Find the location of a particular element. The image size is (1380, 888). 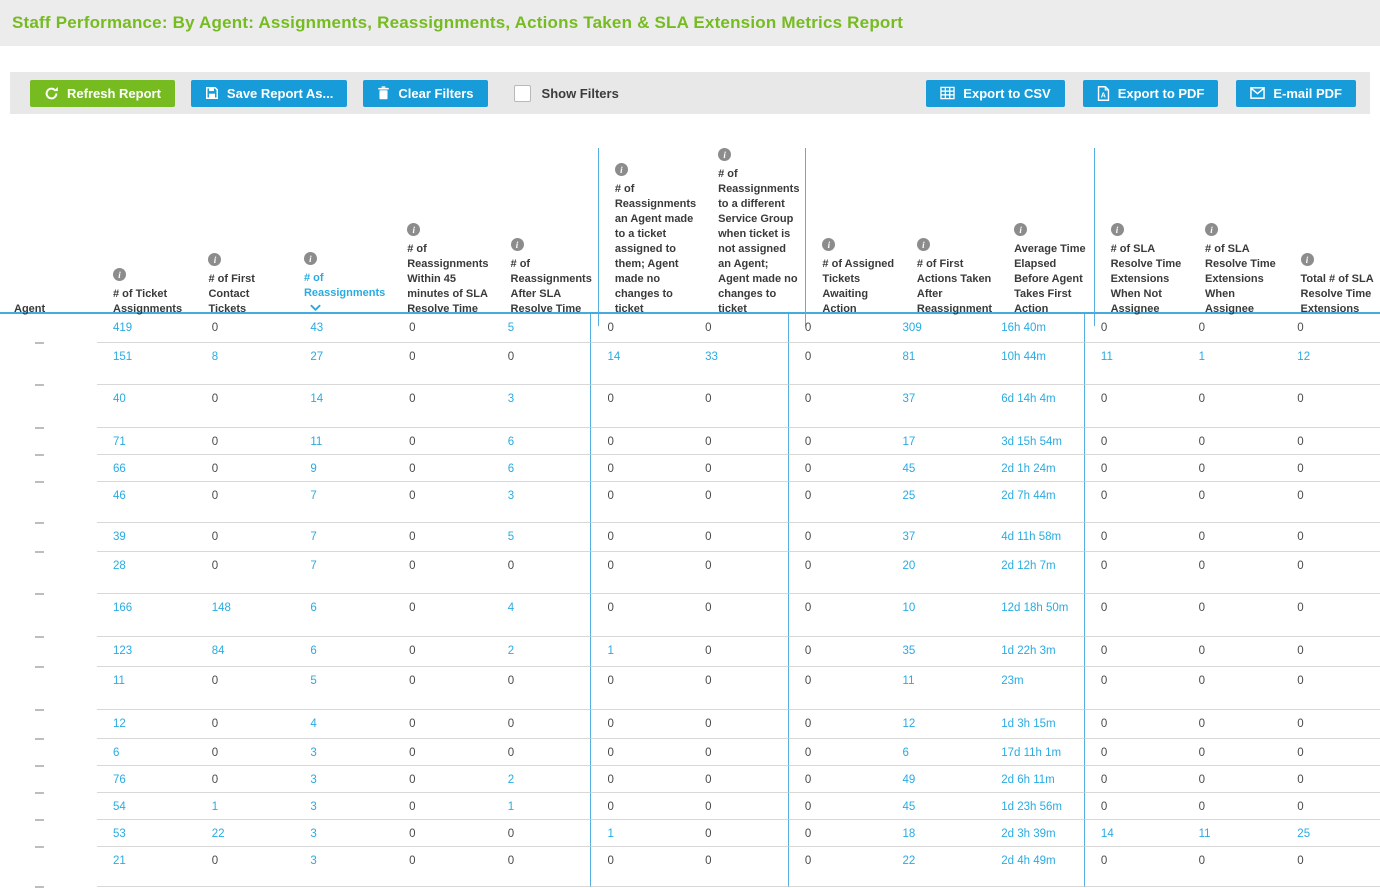

metric-value-link: 20 is located at coordinates (909, 566).